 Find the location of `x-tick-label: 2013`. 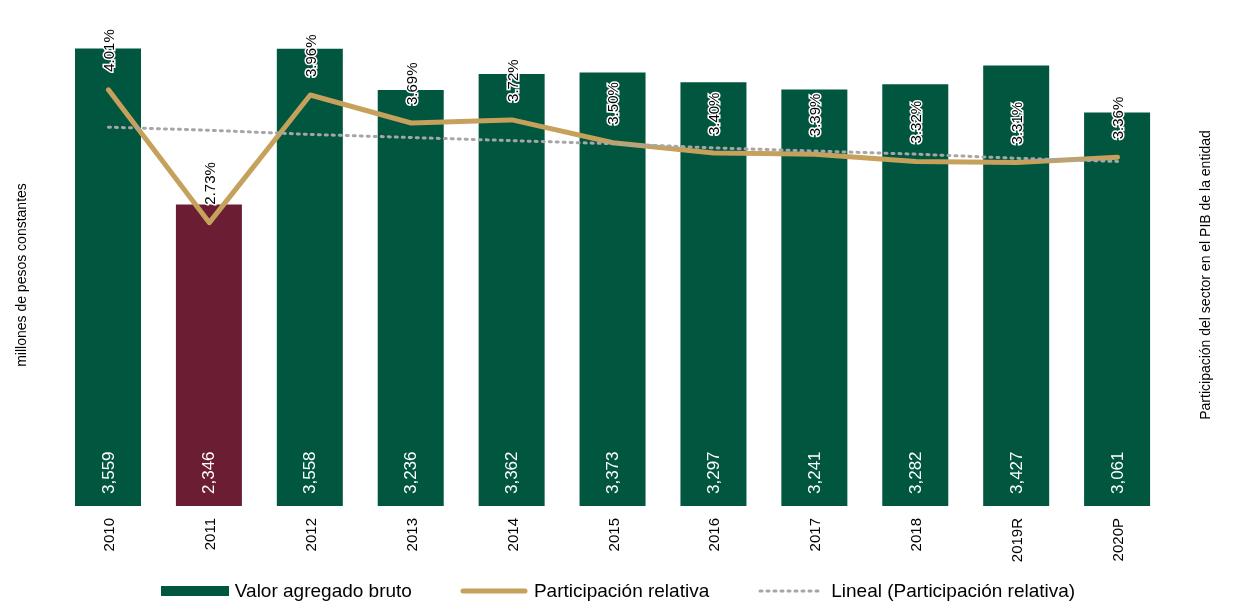

x-tick-label: 2013 is located at coordinates (411, 535).